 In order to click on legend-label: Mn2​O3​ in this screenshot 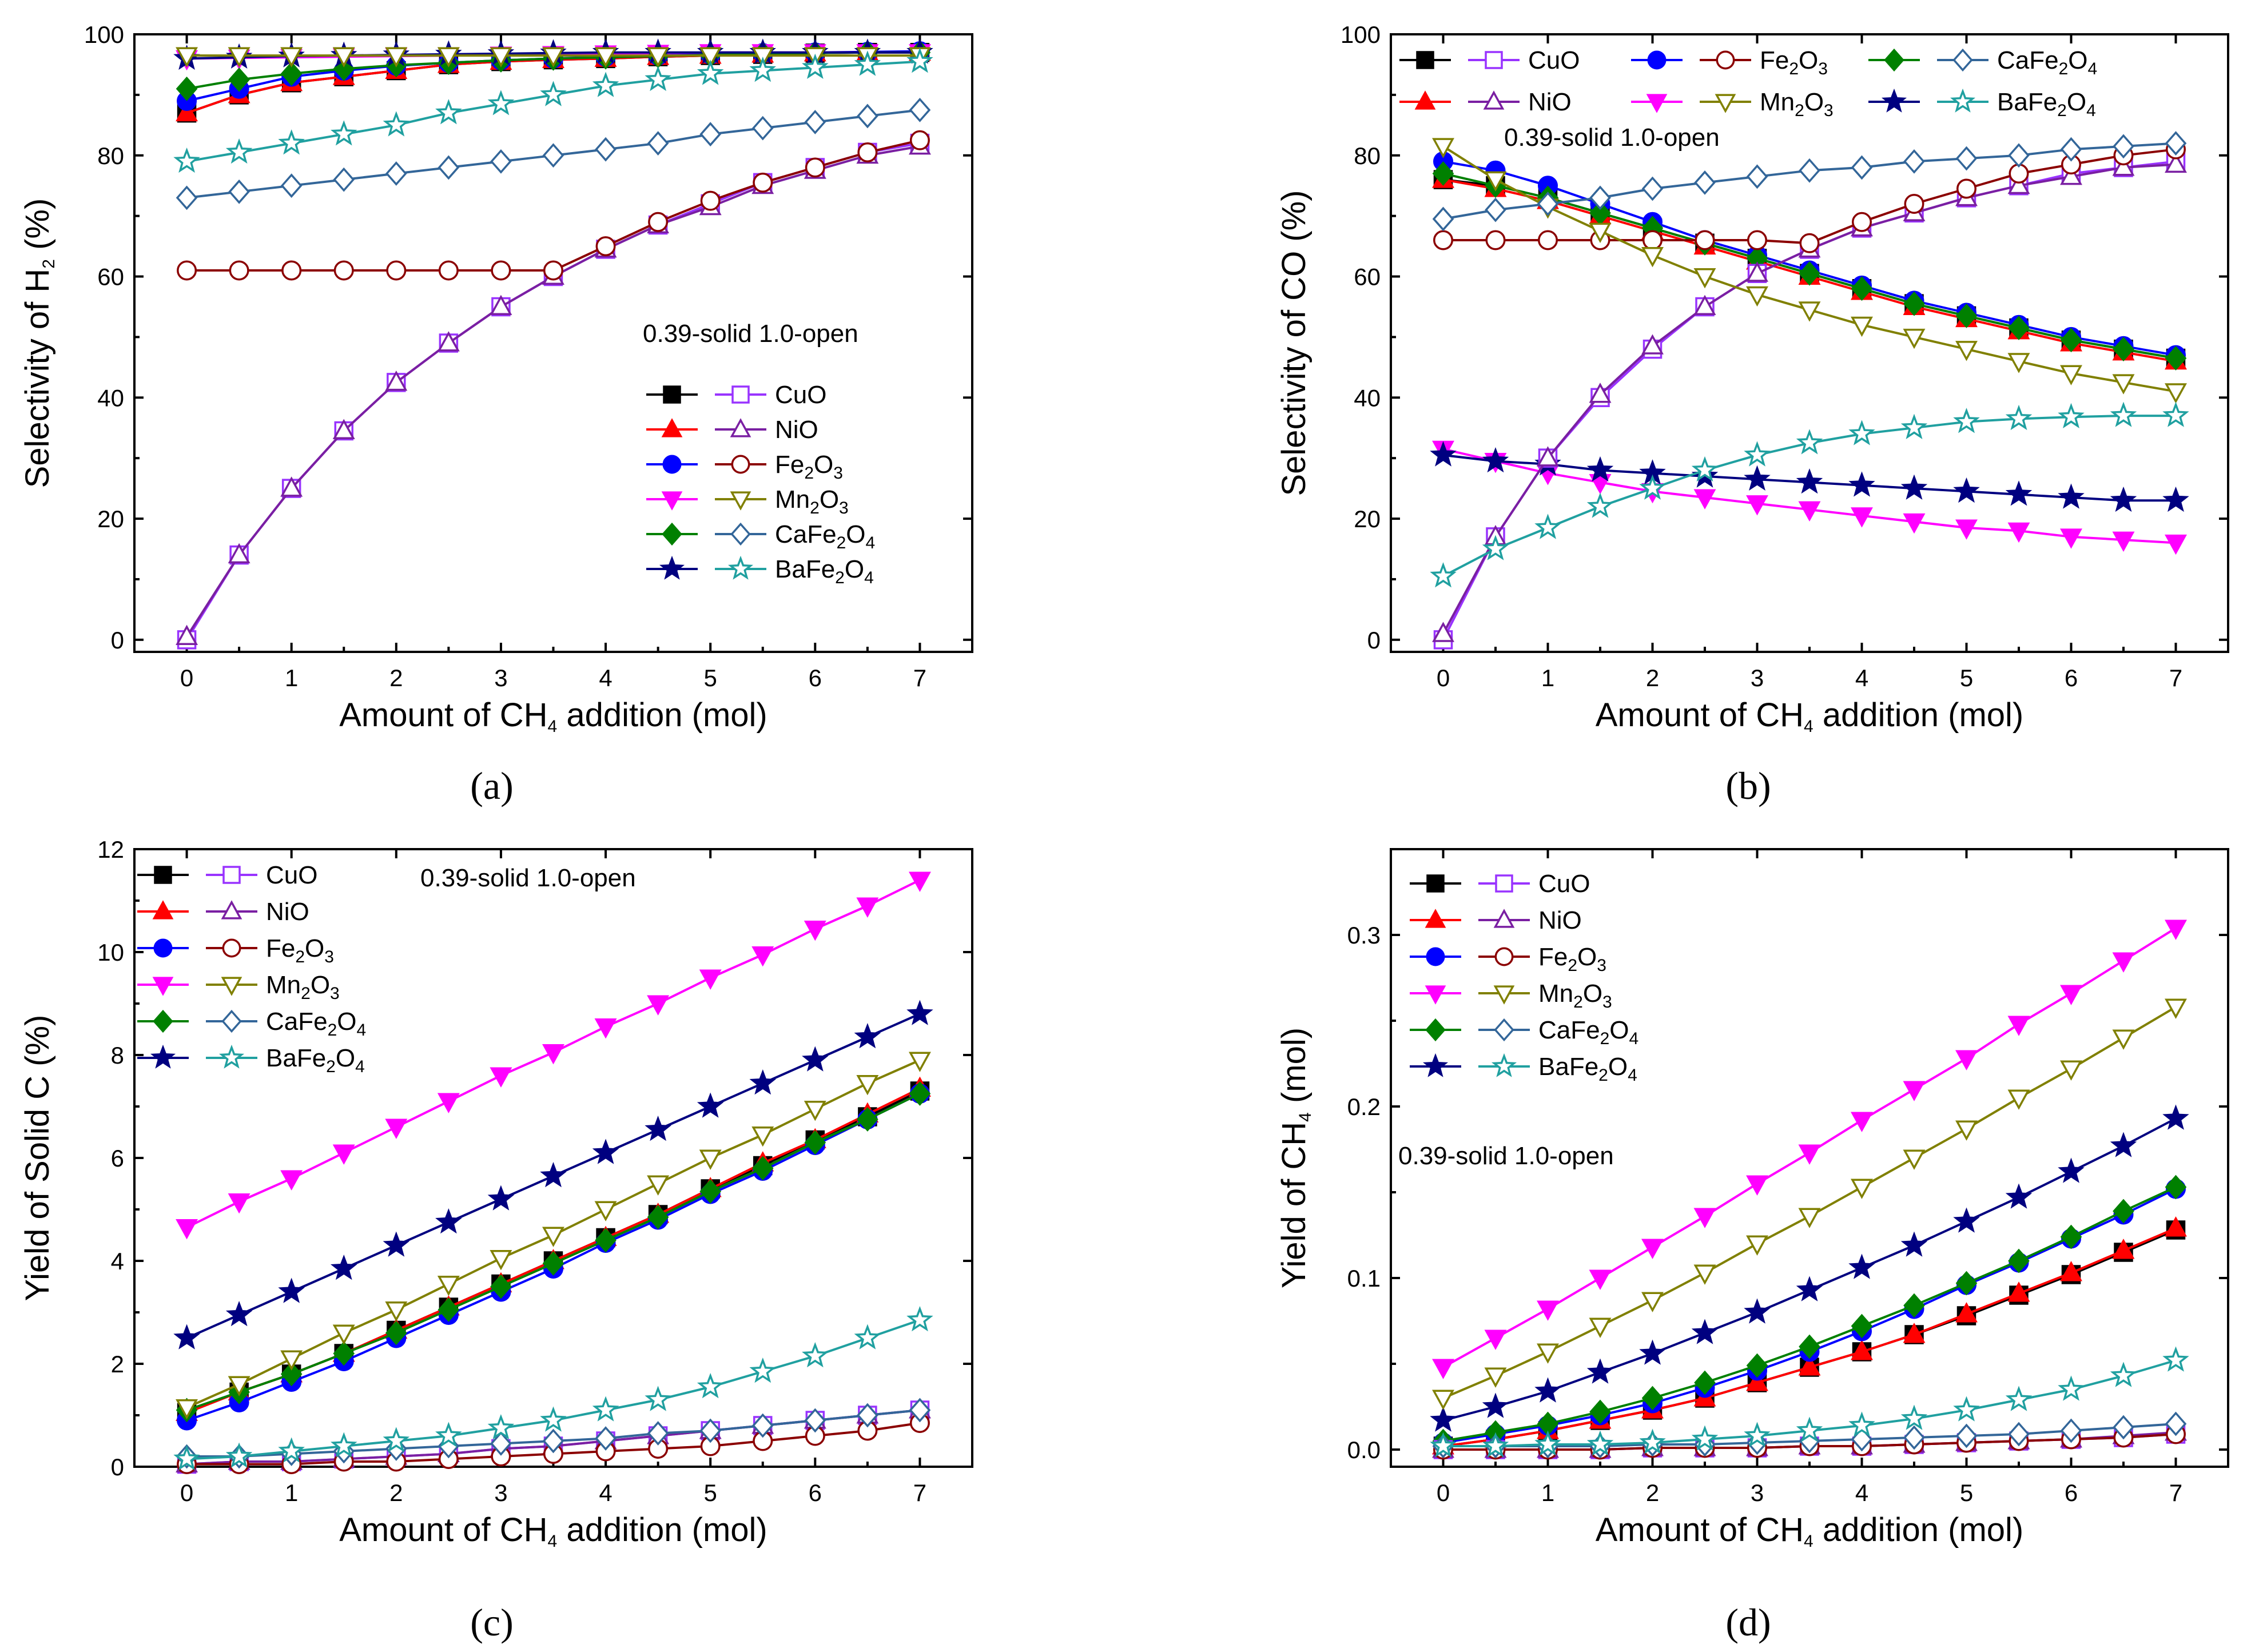, I will do `click(303, 987)`.